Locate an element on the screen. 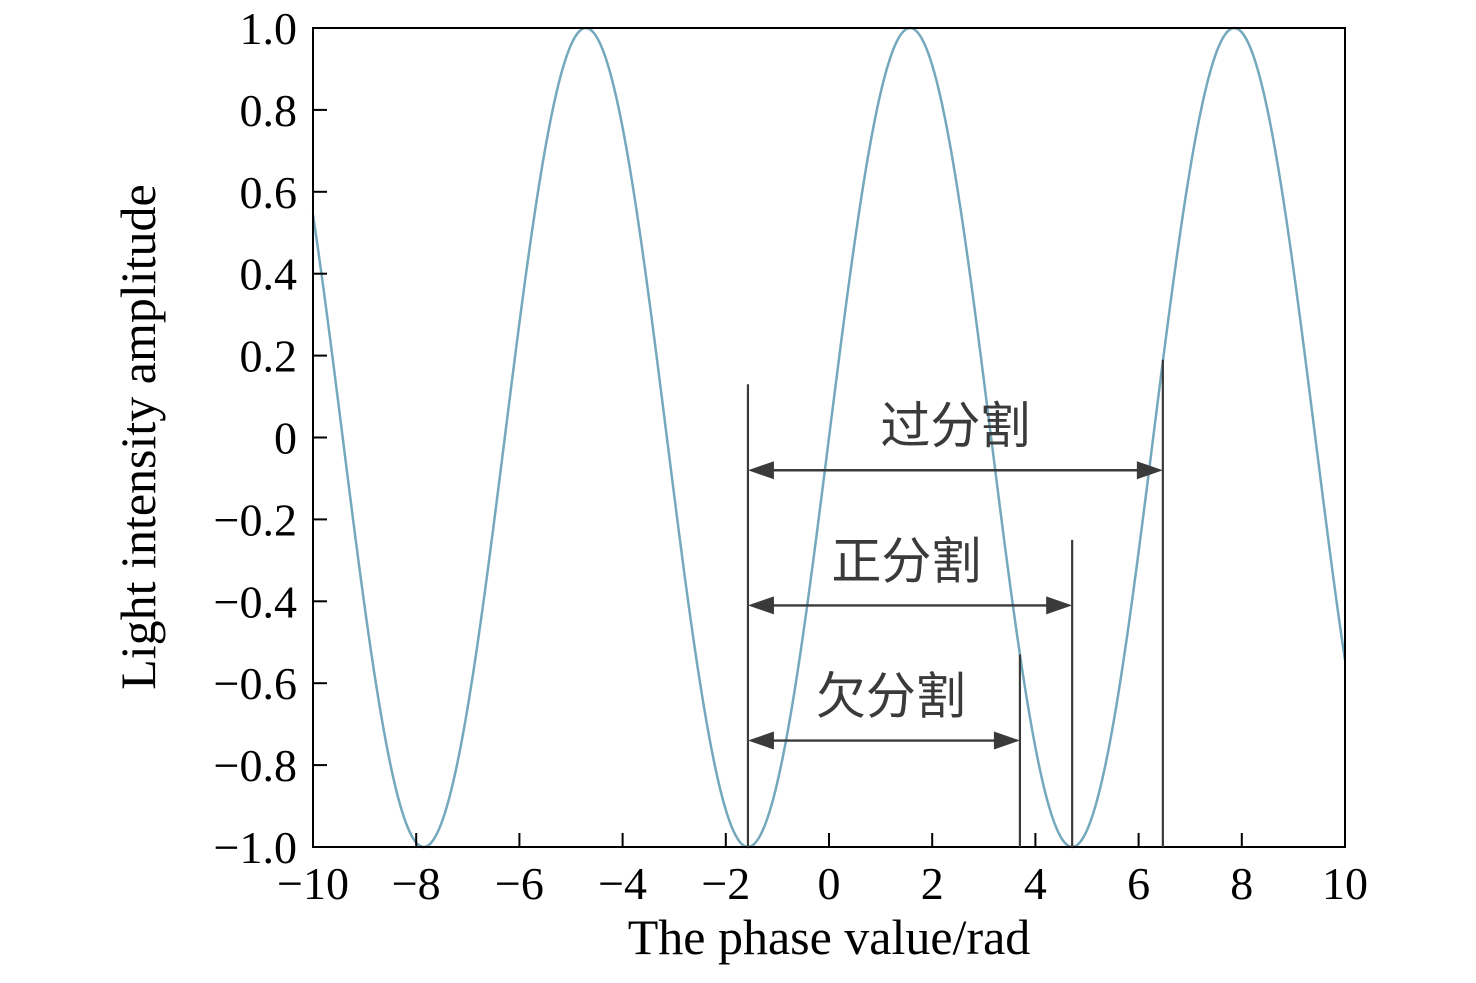 The height and width of the screenshot is (983, 1476). y-tick-label: 1.0 is located at coordinates (269, 28).